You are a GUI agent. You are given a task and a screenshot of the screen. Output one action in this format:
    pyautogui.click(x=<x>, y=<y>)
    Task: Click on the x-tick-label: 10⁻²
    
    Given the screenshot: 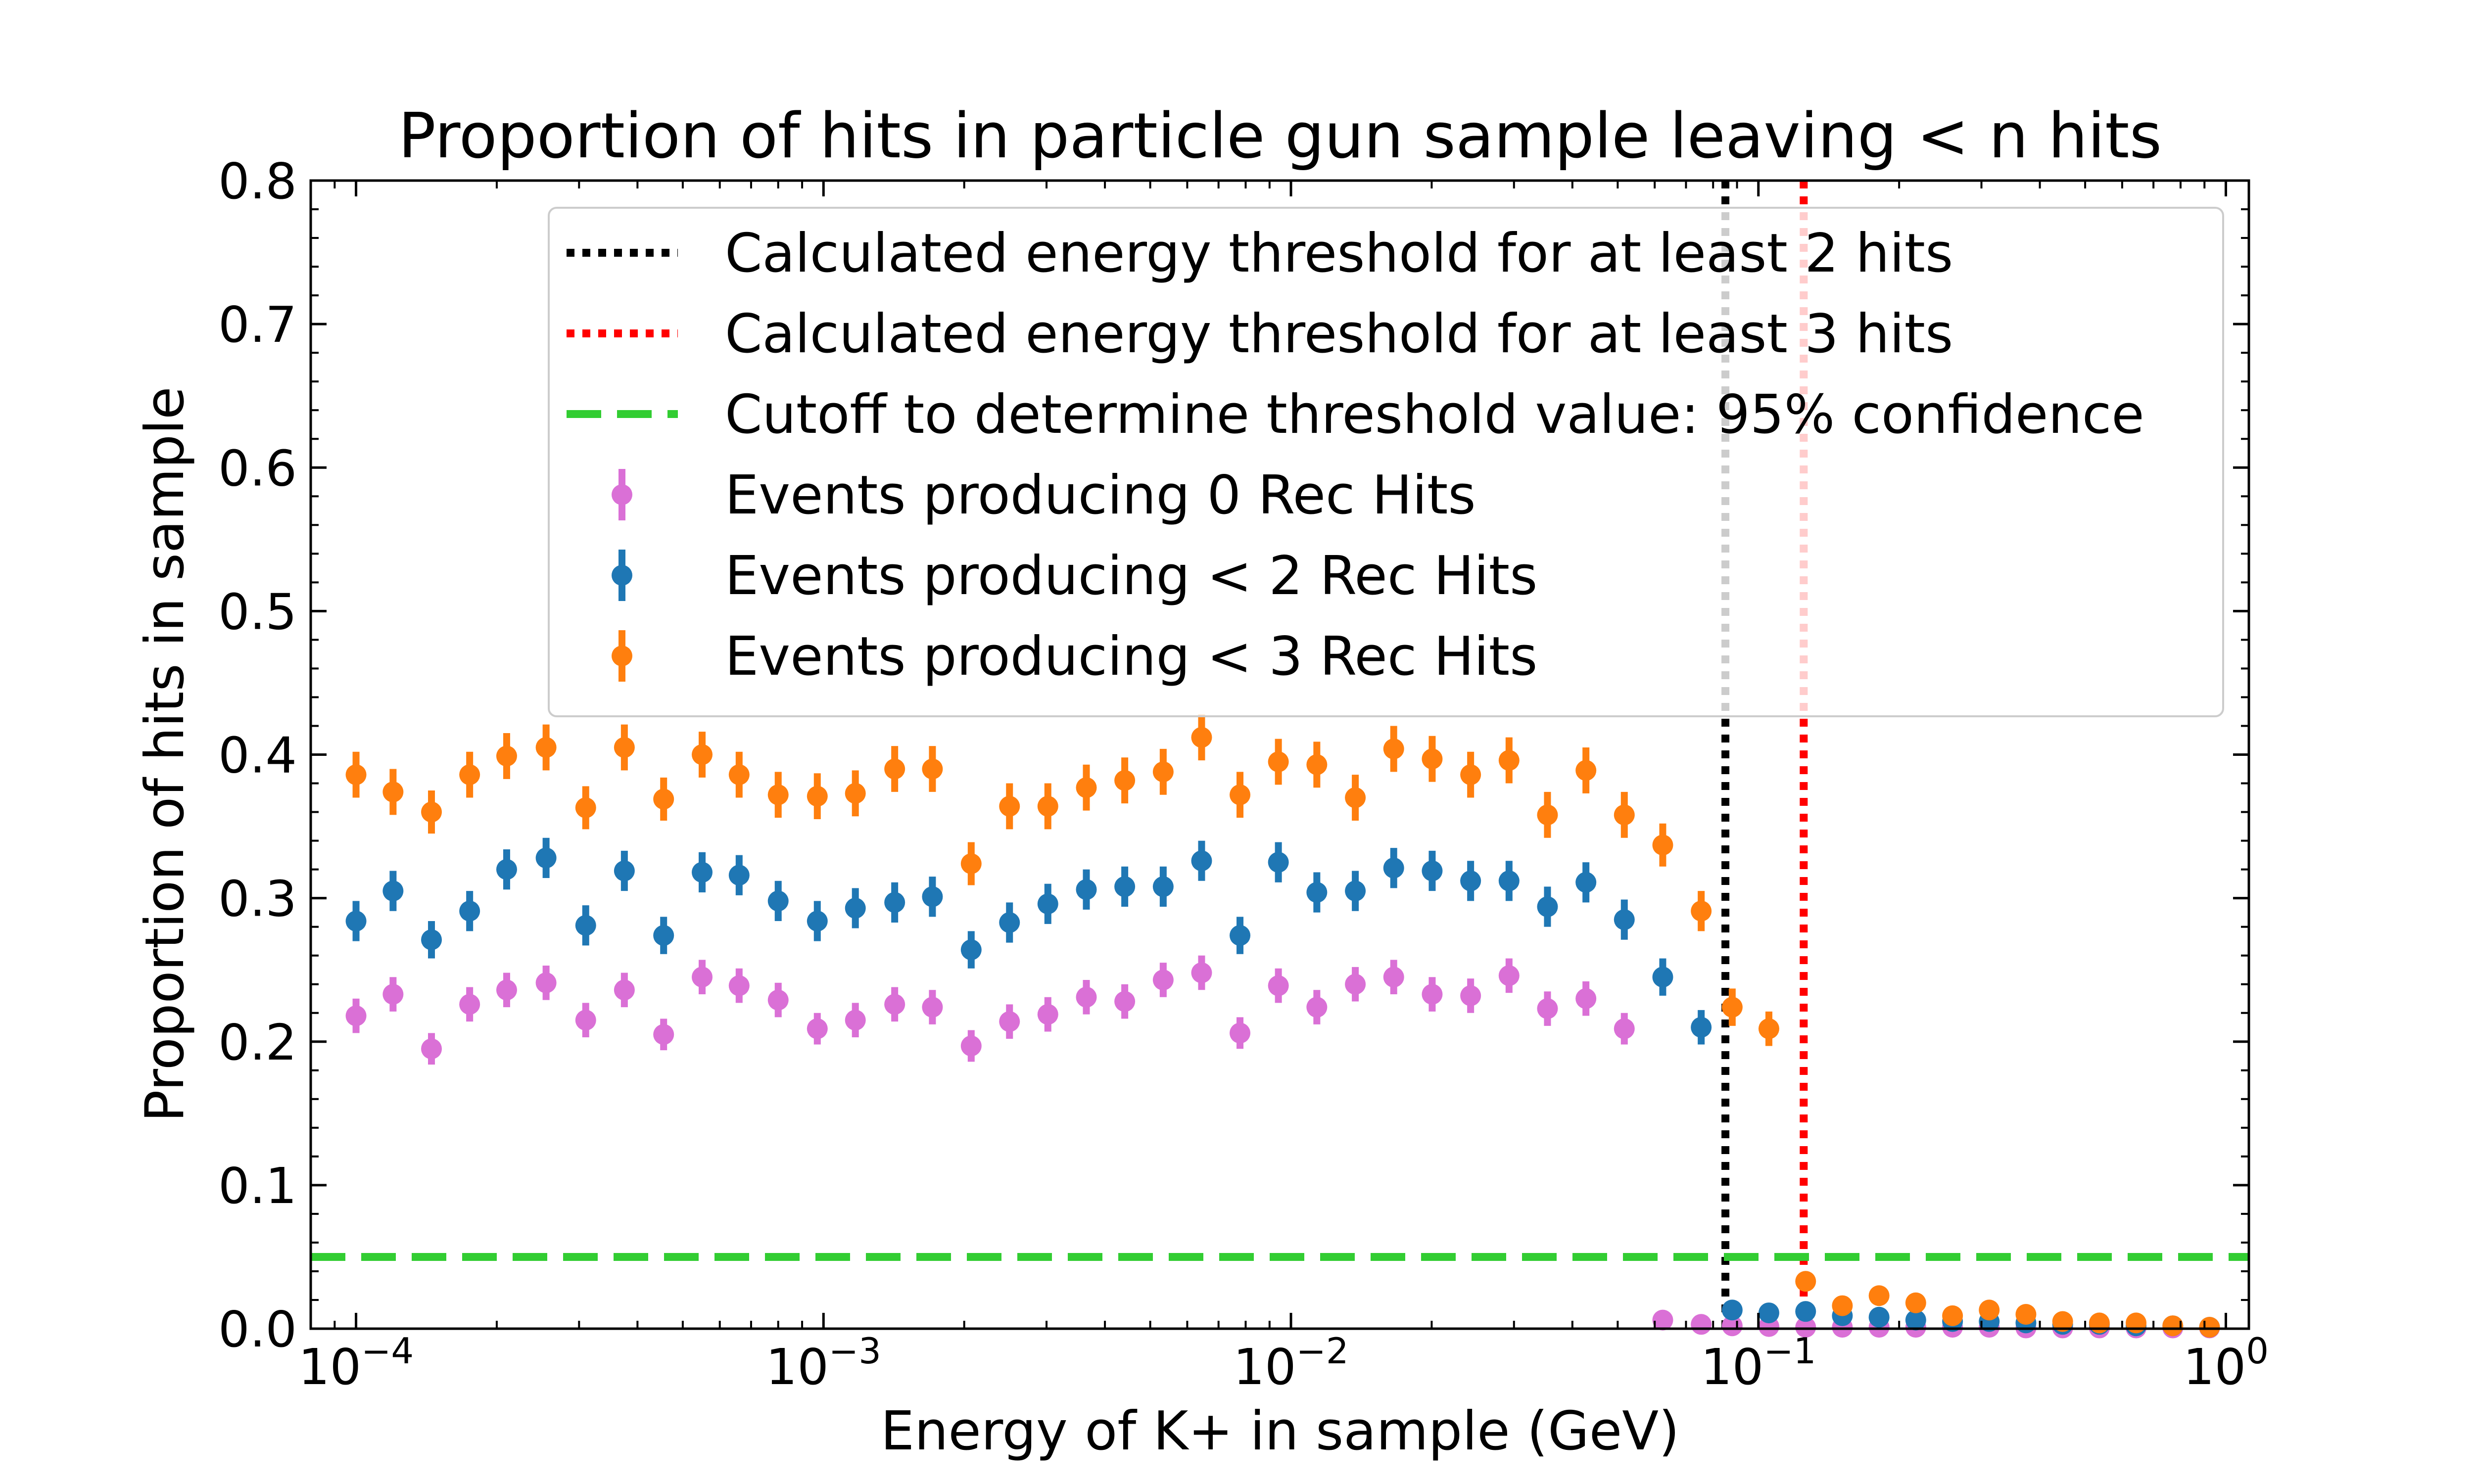 What is the action you would take?
    pyautogui.click(x=1291, y=1363)
    